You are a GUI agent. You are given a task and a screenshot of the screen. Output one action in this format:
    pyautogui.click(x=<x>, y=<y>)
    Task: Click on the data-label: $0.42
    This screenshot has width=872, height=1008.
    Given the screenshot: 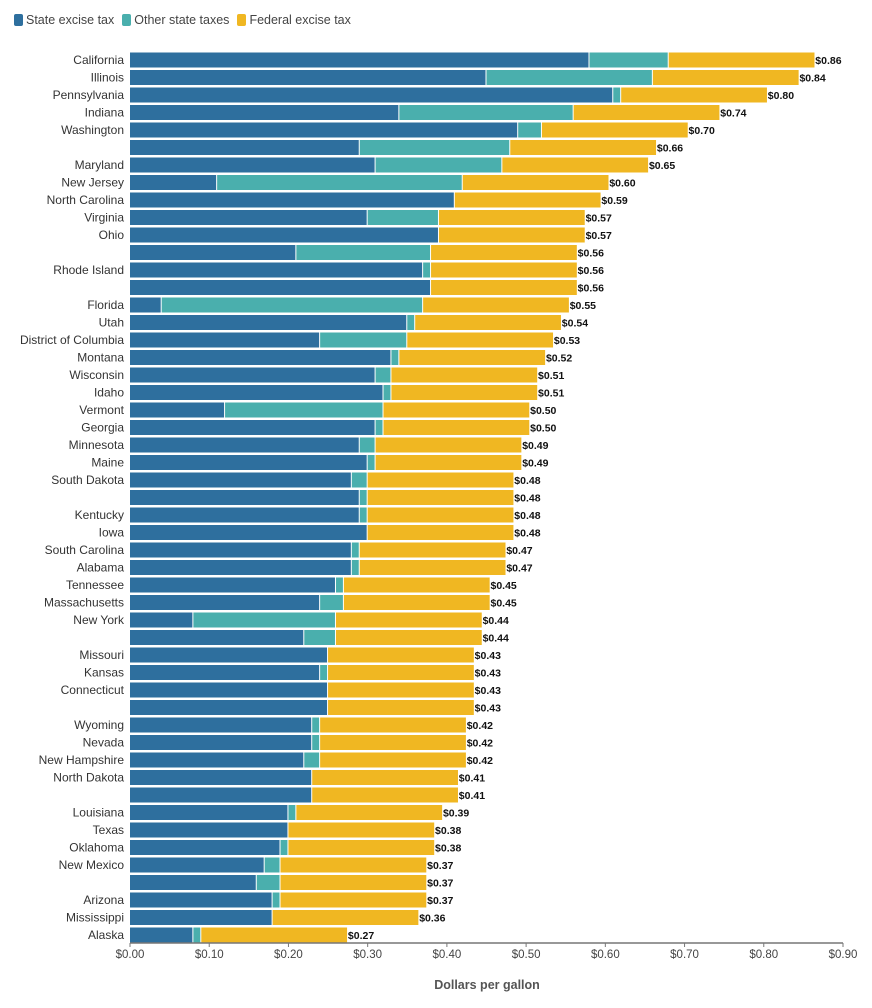 What is the action you would take?
    pyautogui.click(x=480, y=761)
    